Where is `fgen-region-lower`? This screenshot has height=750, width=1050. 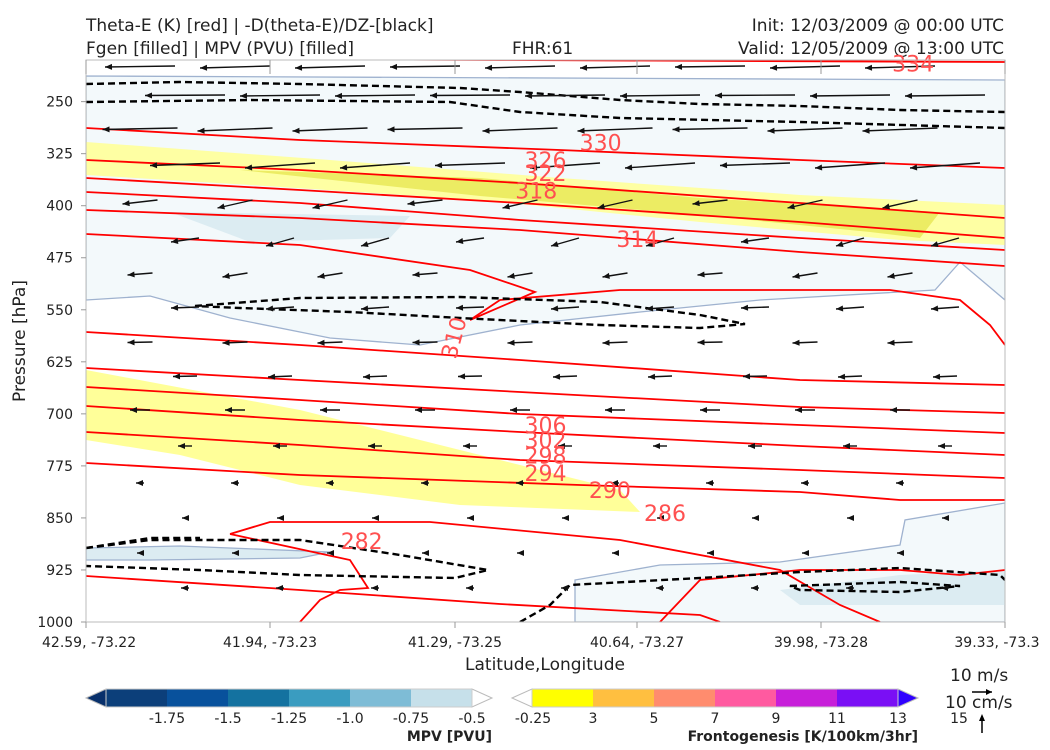
fgen-region-lower is located at coordinates (363, 441).